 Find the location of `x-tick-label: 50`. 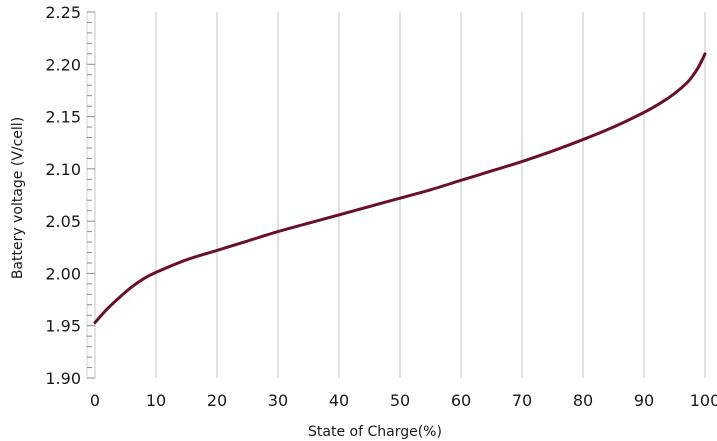

x-tick-label: 50 is located at coordinates (400, 400).